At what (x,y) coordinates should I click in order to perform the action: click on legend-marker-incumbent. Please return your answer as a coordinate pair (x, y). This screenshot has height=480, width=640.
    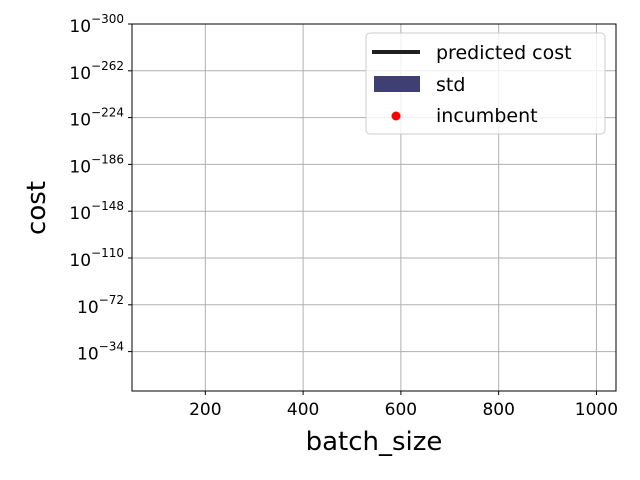
    Looking at the image, I should click on (396, 116).